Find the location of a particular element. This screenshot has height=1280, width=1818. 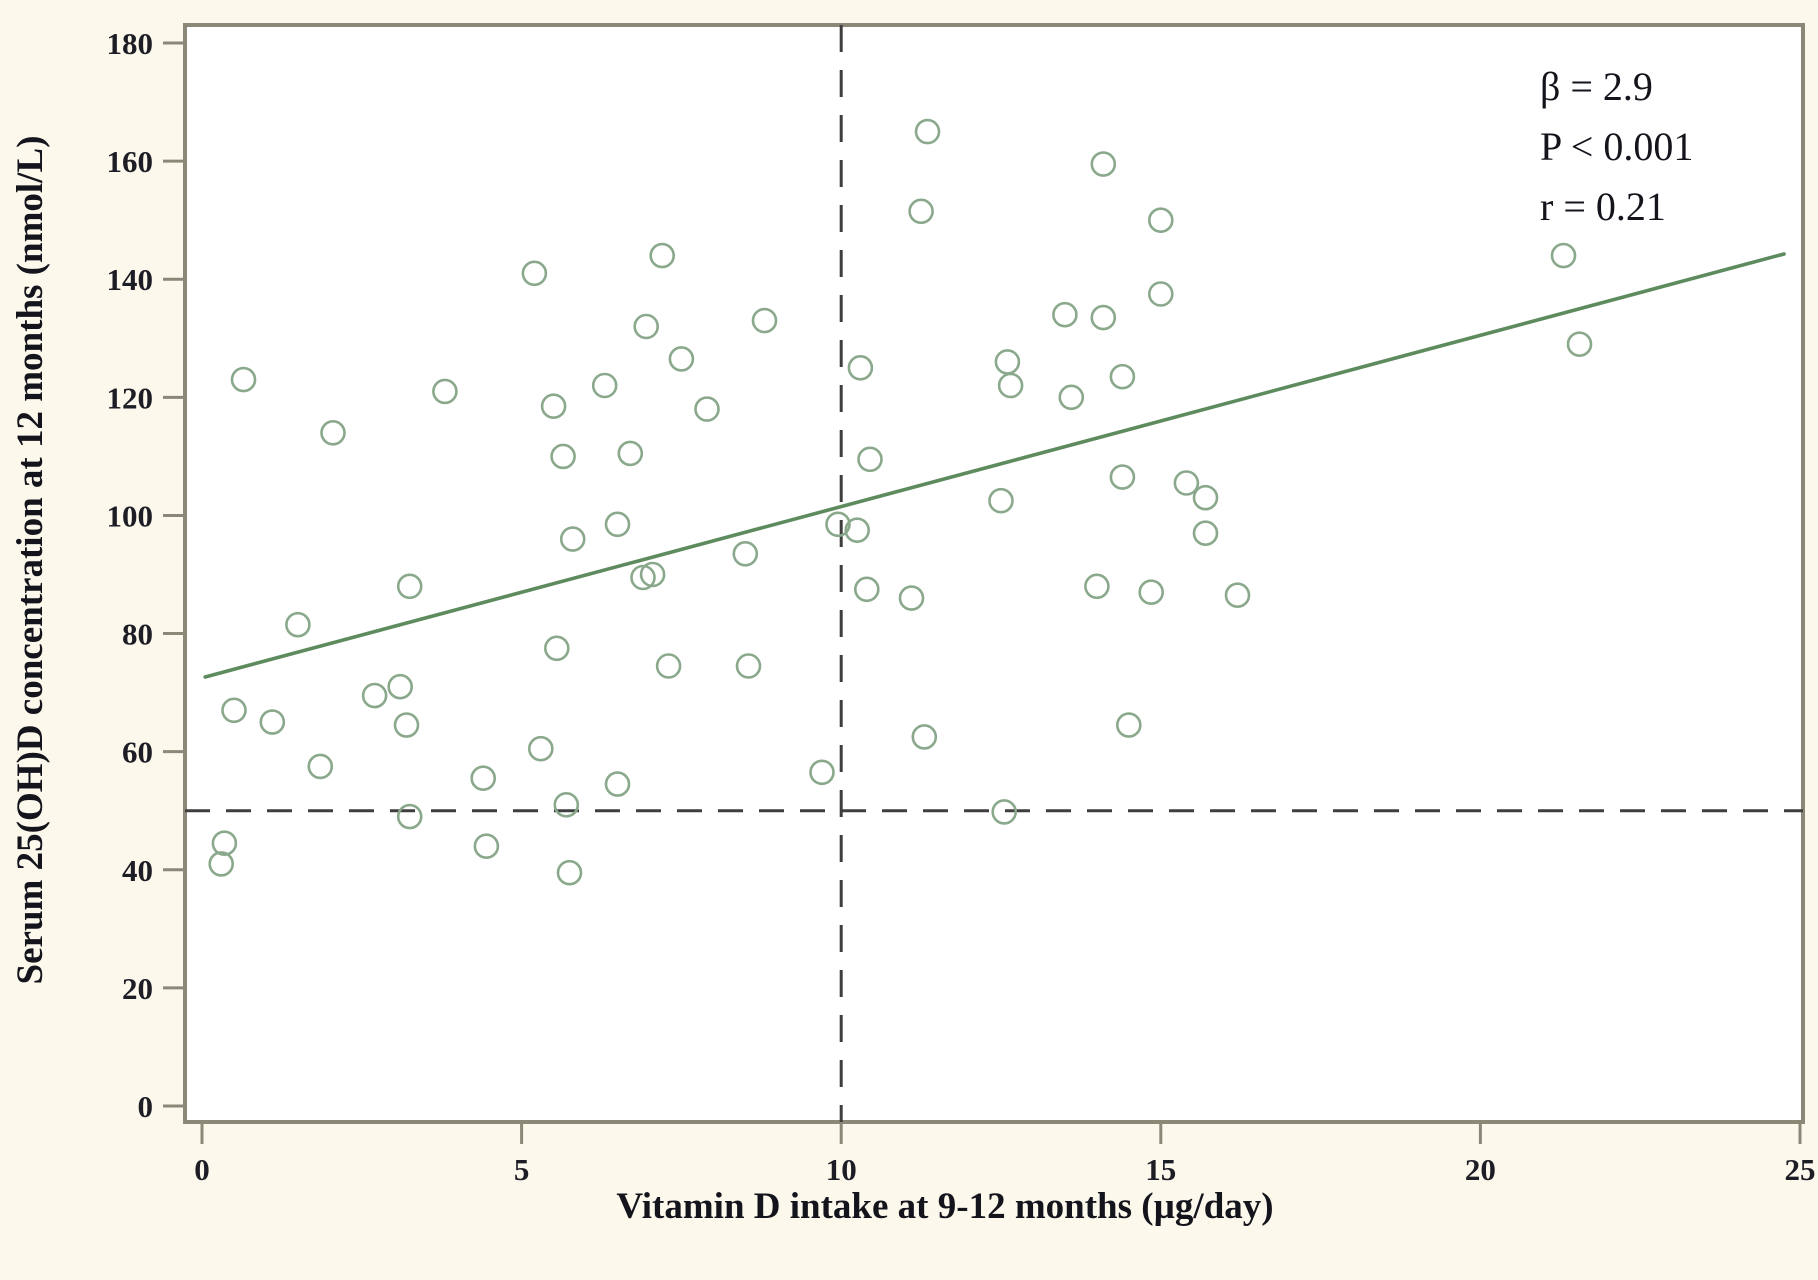

y-tick-label: 120 is located at coordinates (130, 397).